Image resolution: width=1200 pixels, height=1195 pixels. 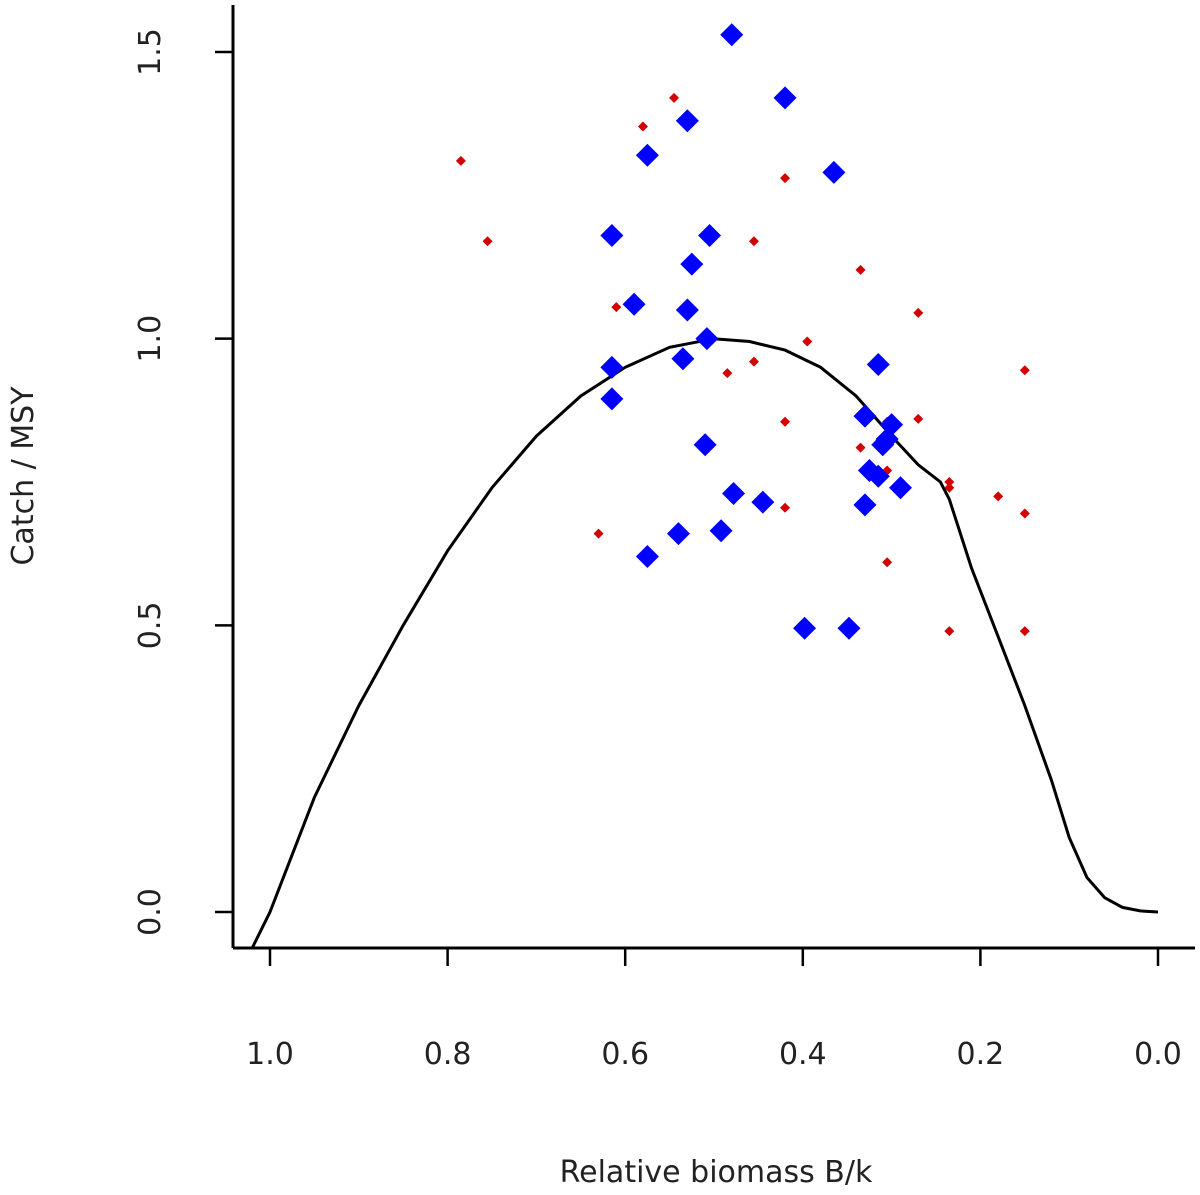 I want to click on y-tick-label: 1.5, so click(x=150, y=52).